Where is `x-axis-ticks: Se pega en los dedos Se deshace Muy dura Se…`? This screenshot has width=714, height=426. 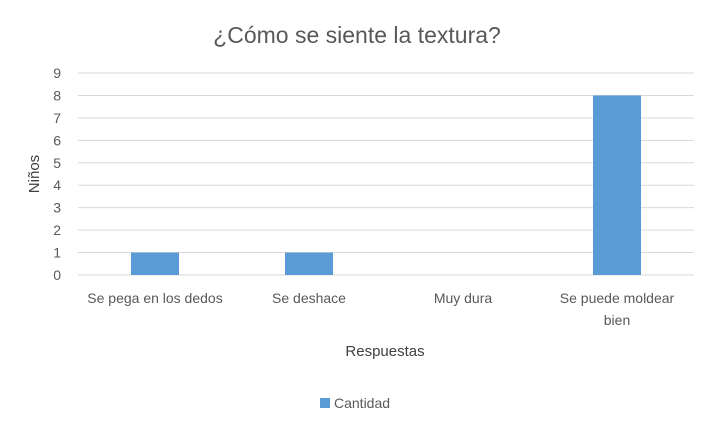 x-axis-ticks: Se pega en los dedos Se deshace Muy dura Se… is located at coordinates (380, 309).